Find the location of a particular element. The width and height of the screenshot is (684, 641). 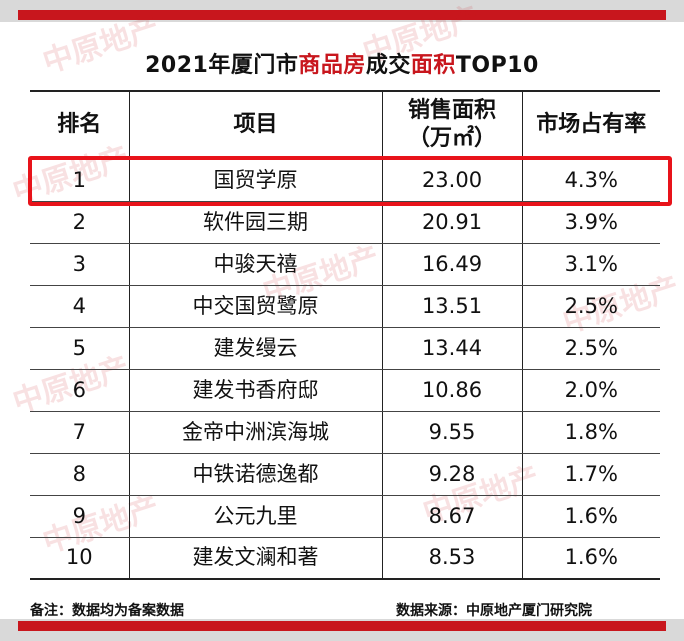

cell-share: 1.8% is located at coordinates (590, 432).